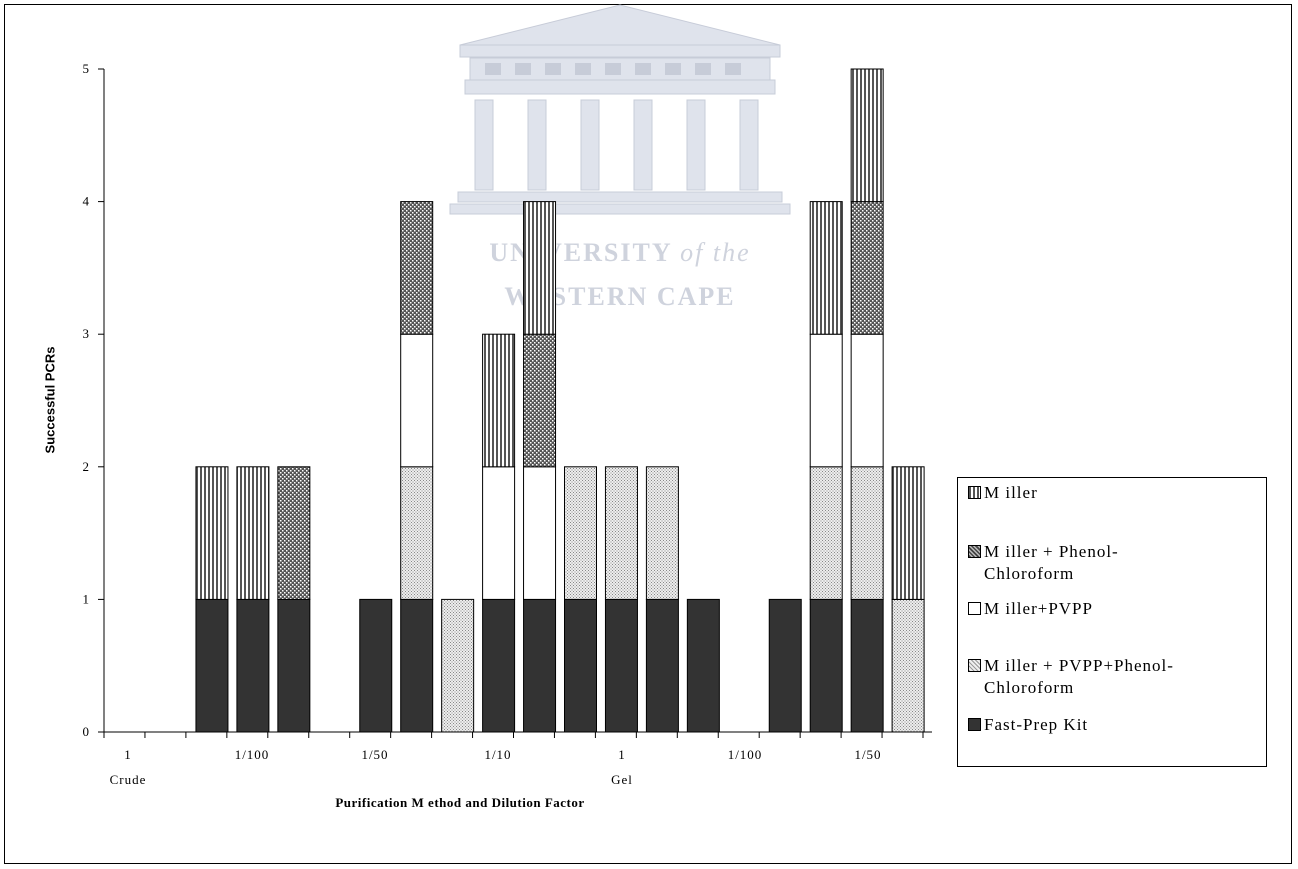  What do you see at coordinates (1036, 724) in the screenshot?
I see `legend-label: Fast-Prep Kit` at bounding box center [1036, 724].